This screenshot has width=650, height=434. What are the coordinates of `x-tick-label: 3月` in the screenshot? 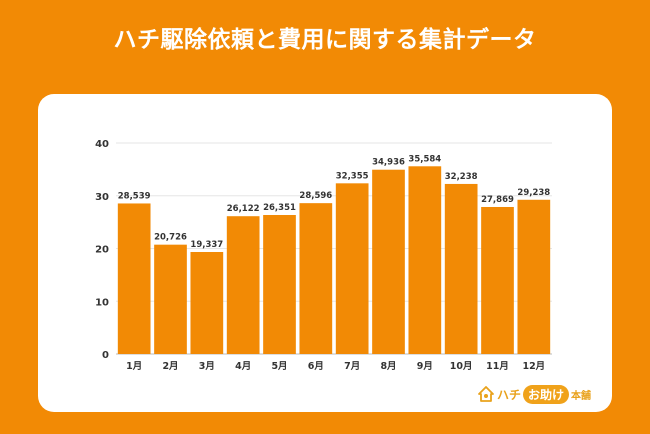 It's located at (207, 366).